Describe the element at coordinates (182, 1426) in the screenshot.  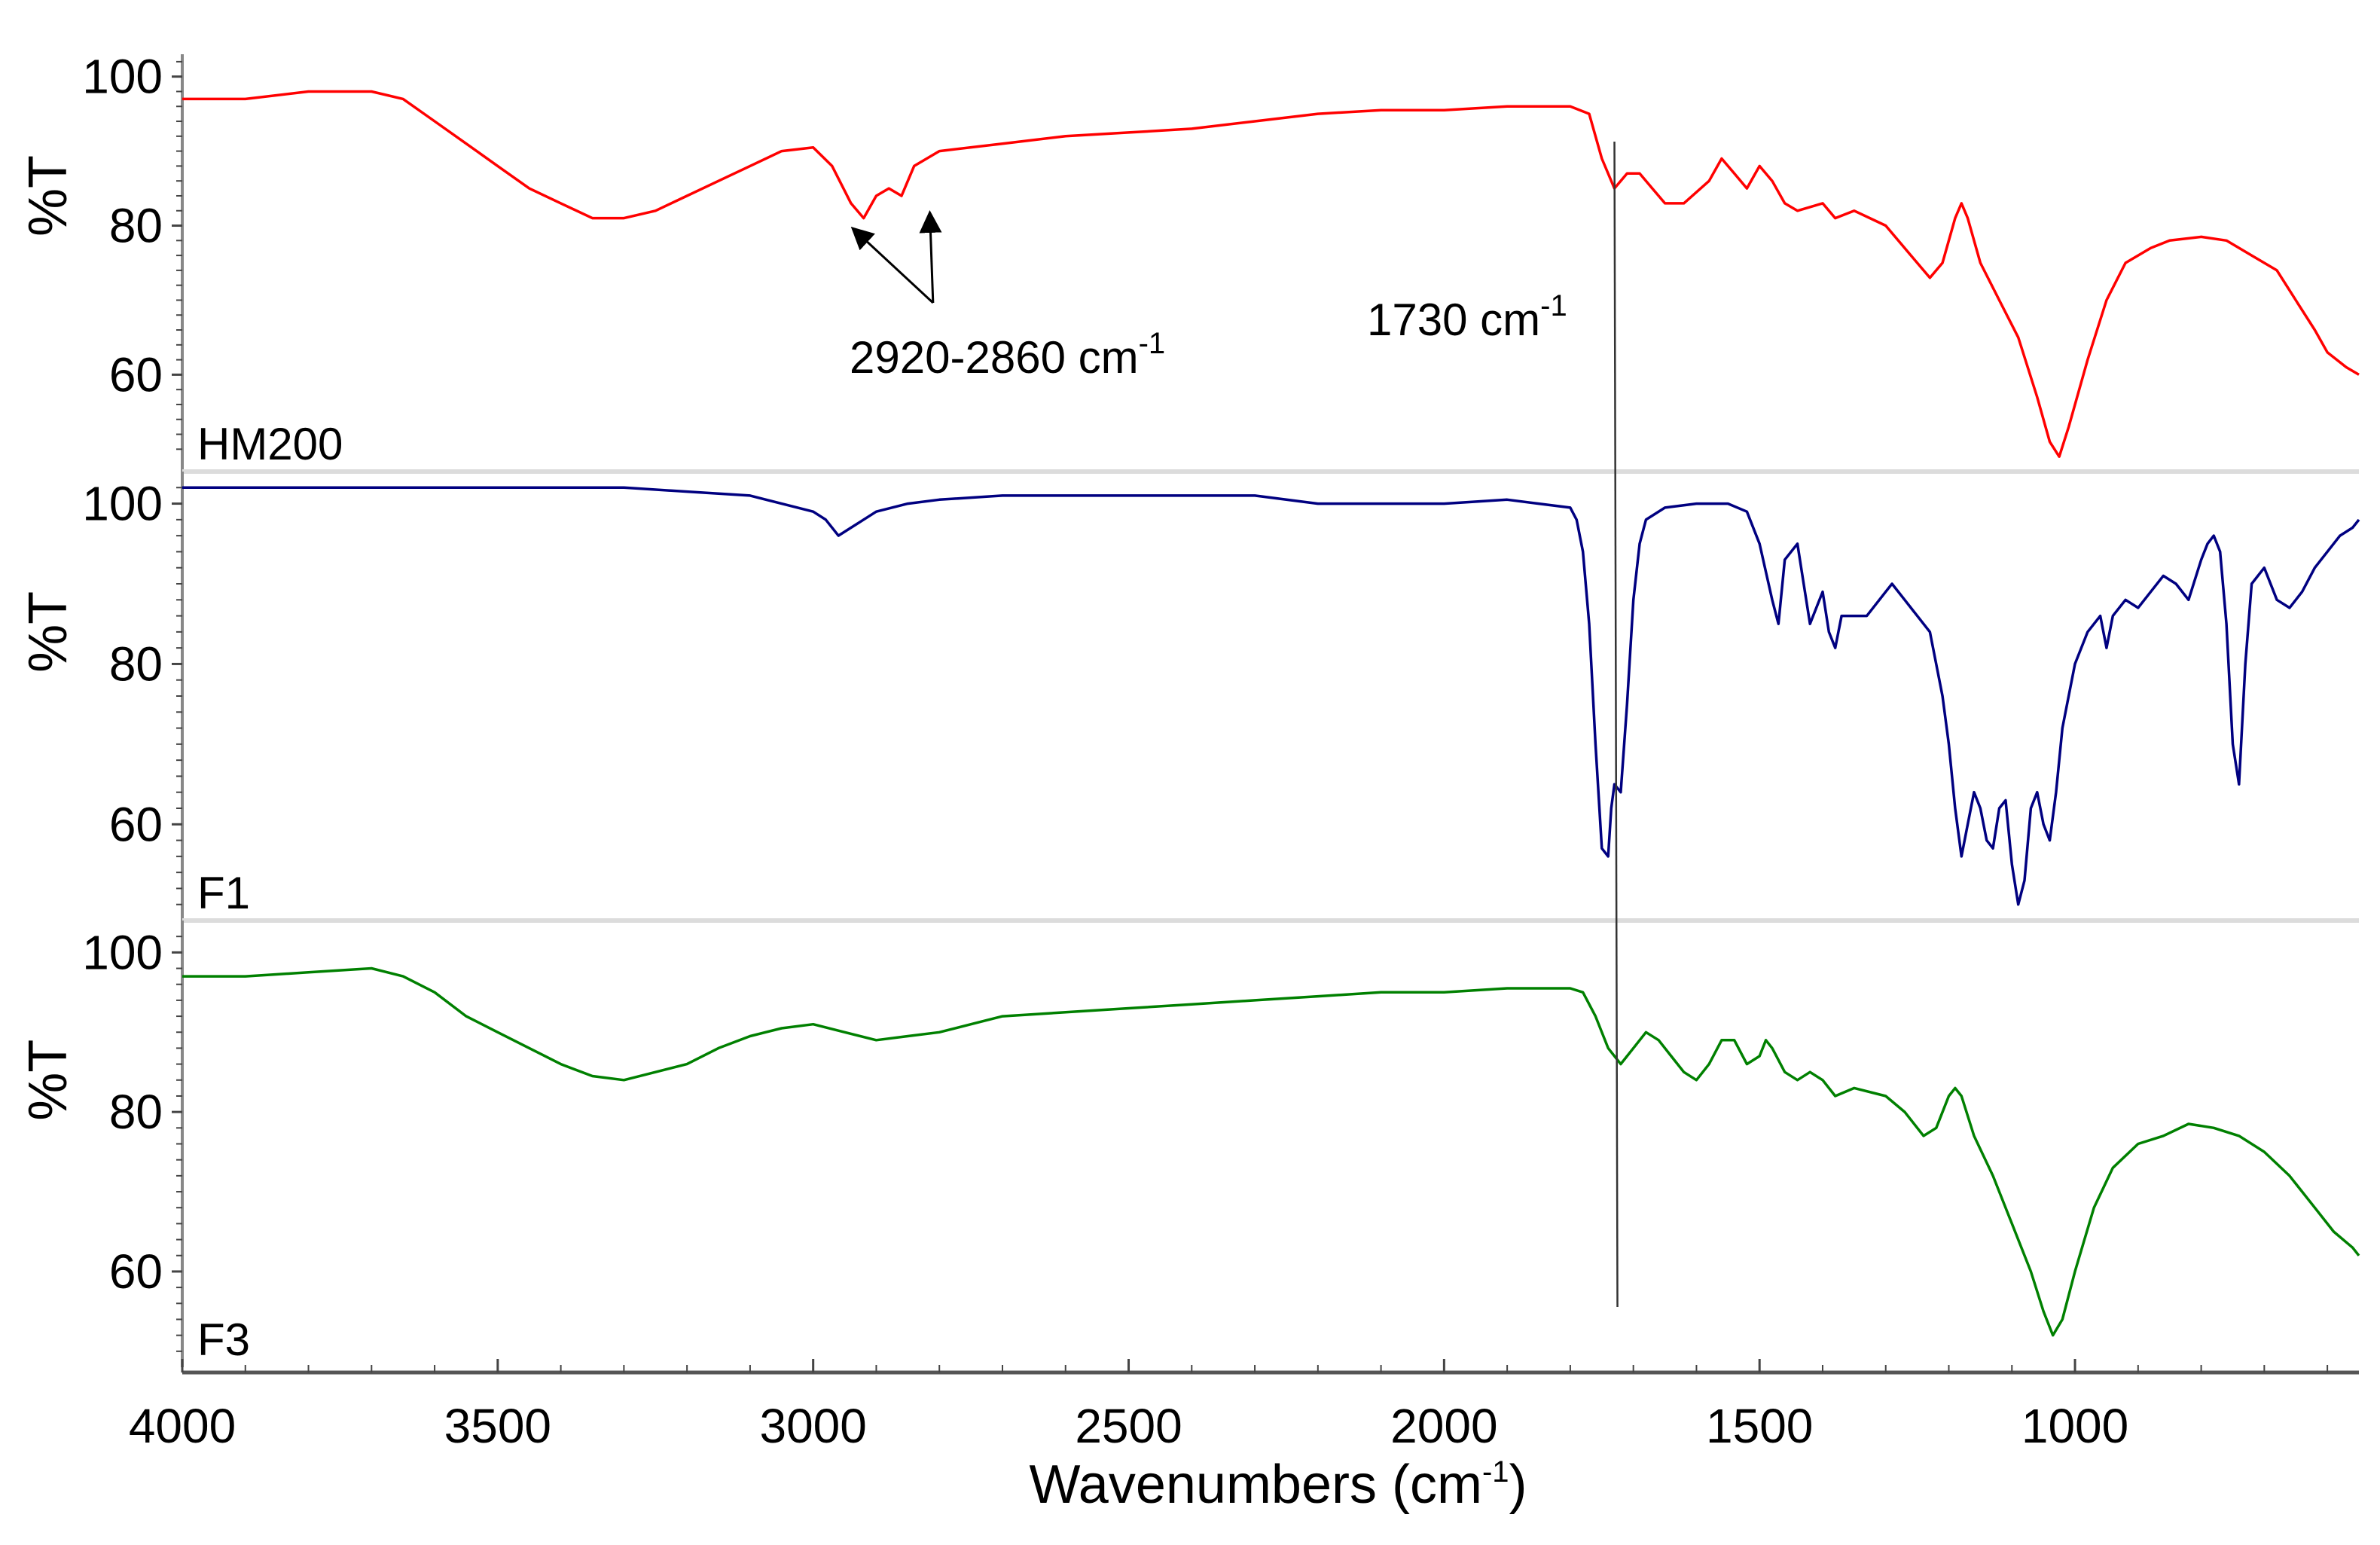
I see `x-tick-label: 4000` at that location.